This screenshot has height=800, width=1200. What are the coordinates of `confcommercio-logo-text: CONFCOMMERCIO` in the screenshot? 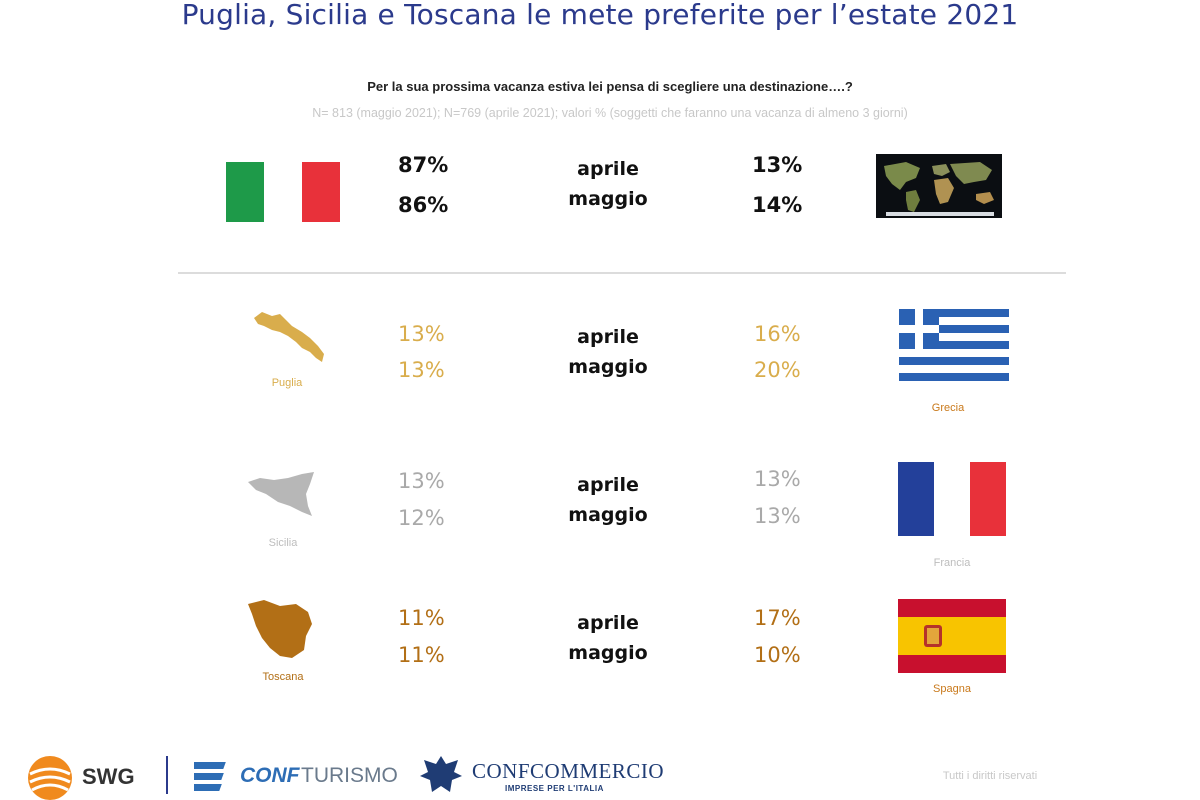 It's located at (568, 771).